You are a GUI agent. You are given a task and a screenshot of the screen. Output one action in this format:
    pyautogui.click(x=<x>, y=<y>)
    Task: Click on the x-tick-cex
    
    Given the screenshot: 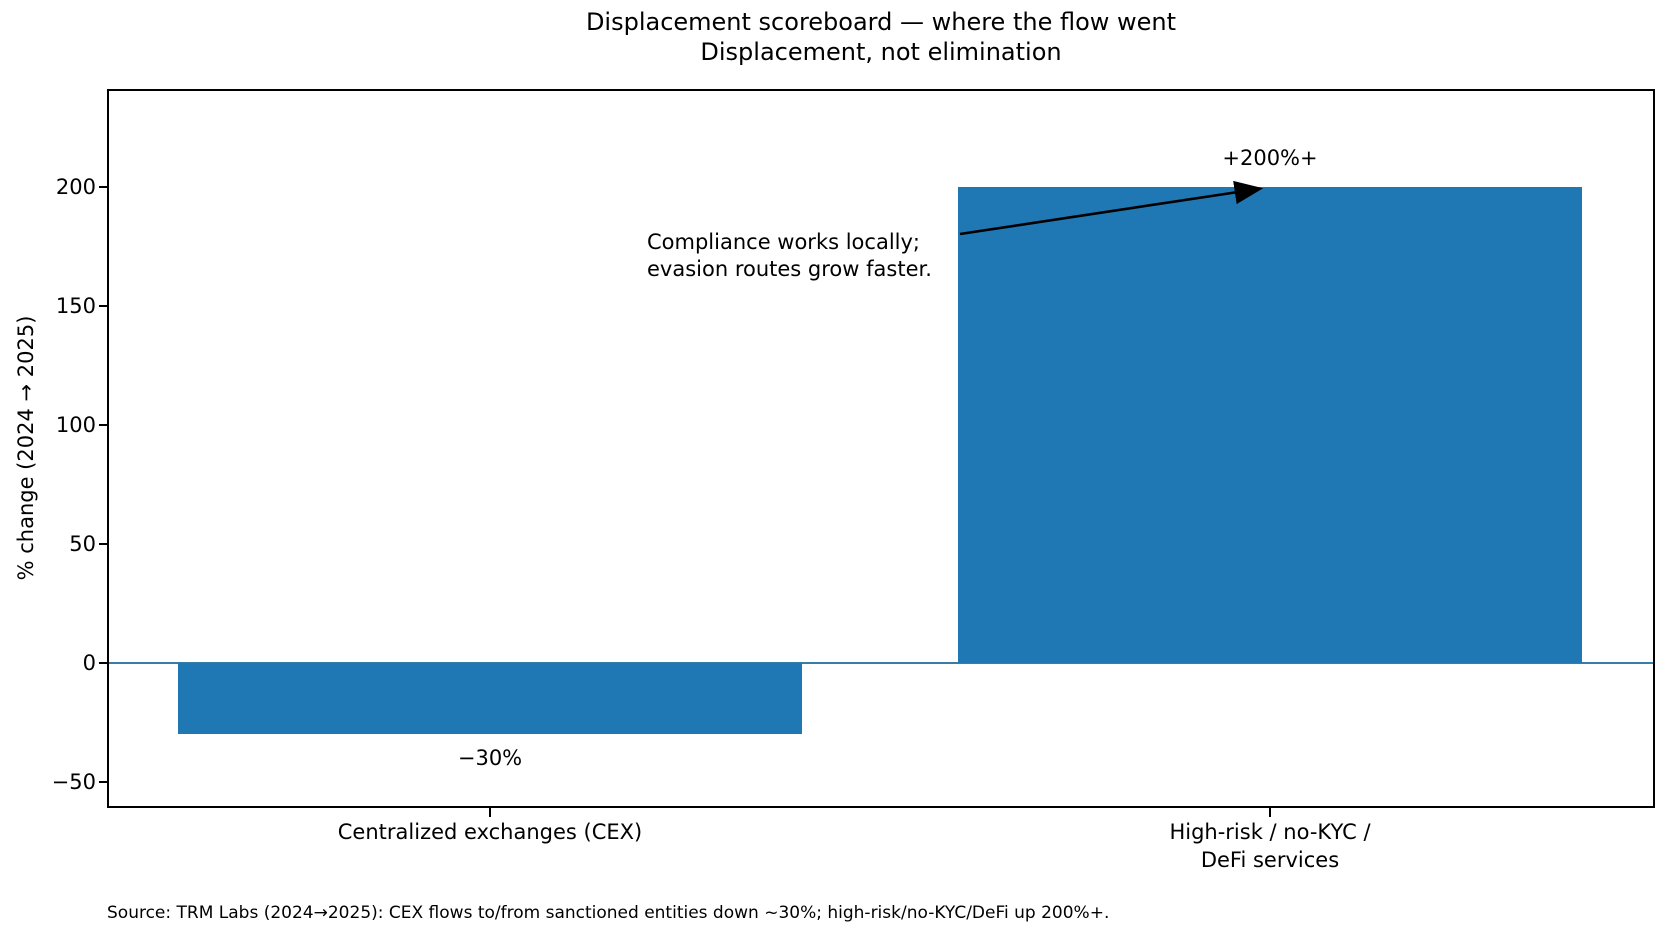 What is the action you would take?
    pyautogui.click(x=490, y=812)
    